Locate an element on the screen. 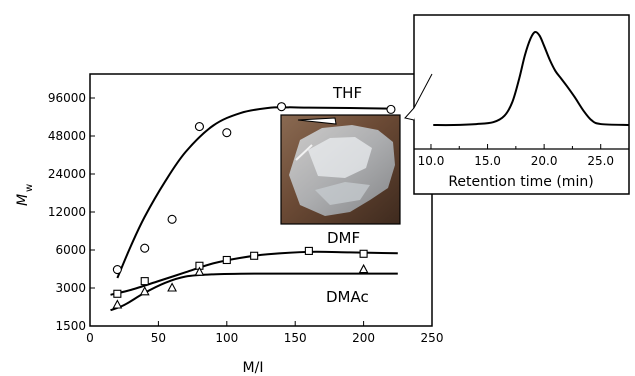 This screenshot has width=635, height=376. x-tick-label: 100 is located at coordinates (226, 338).